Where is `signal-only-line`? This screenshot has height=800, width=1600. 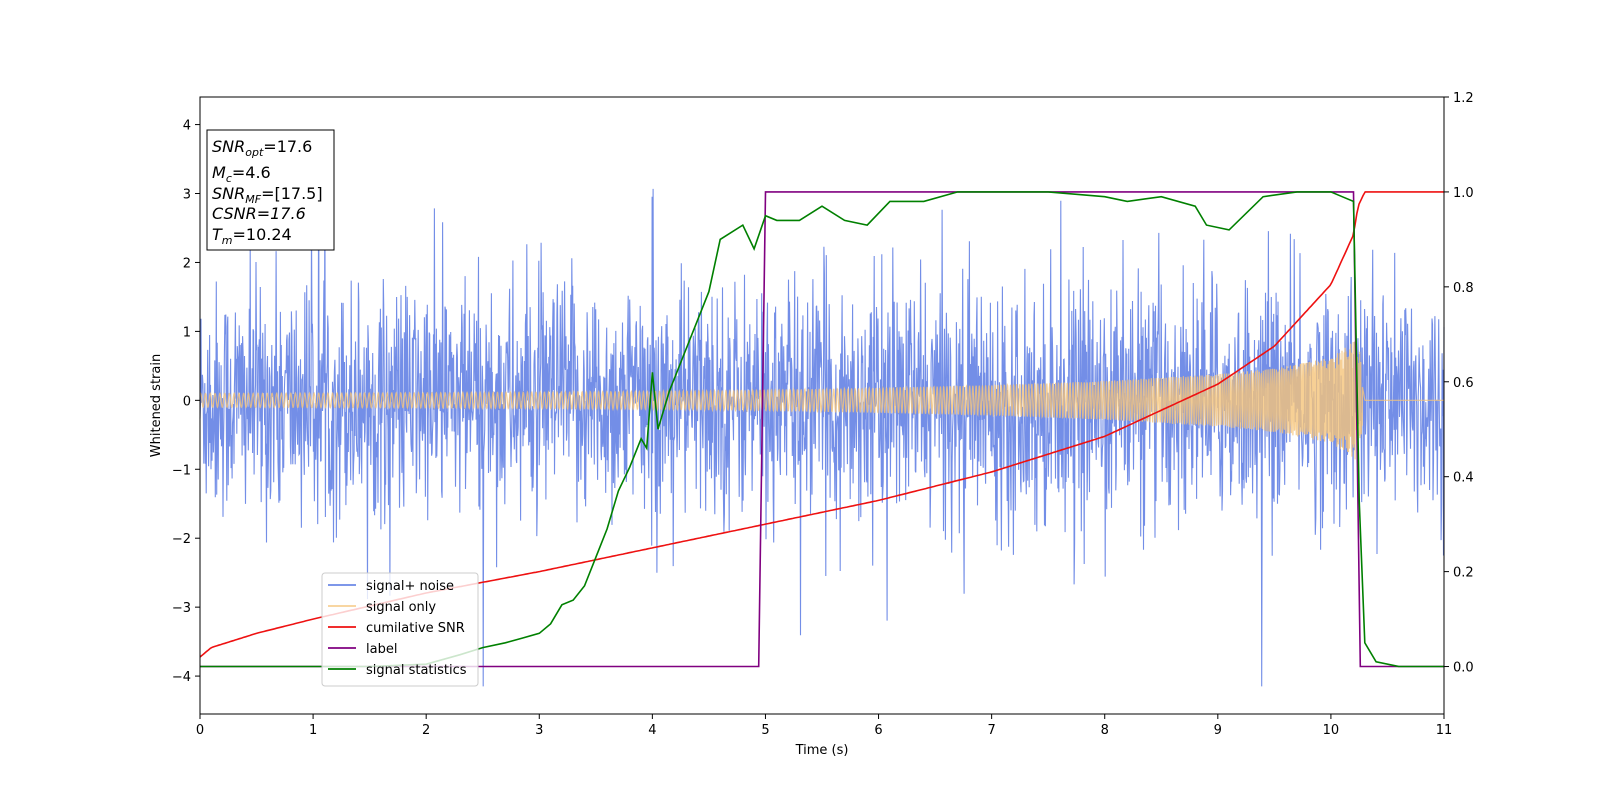 signal-only-line is located at coordinates (821, 400).